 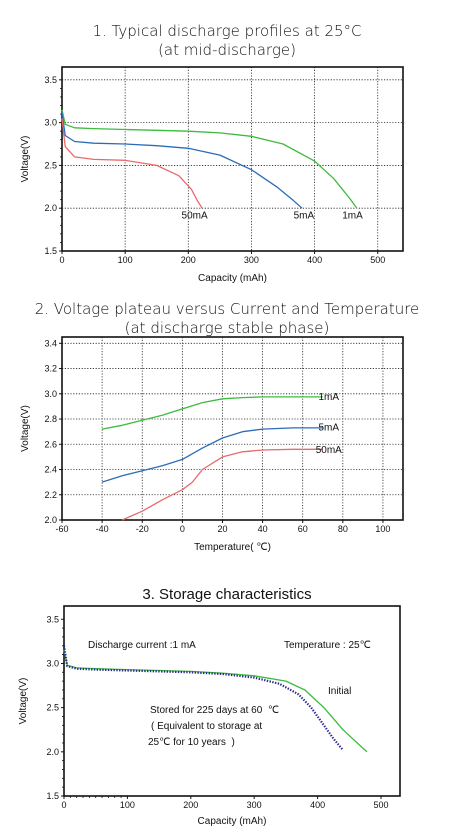 What do you see at coordinates (61, 529) in the screenshot?
I see `x-tick-label: -60` at bounding box center [61, 529].